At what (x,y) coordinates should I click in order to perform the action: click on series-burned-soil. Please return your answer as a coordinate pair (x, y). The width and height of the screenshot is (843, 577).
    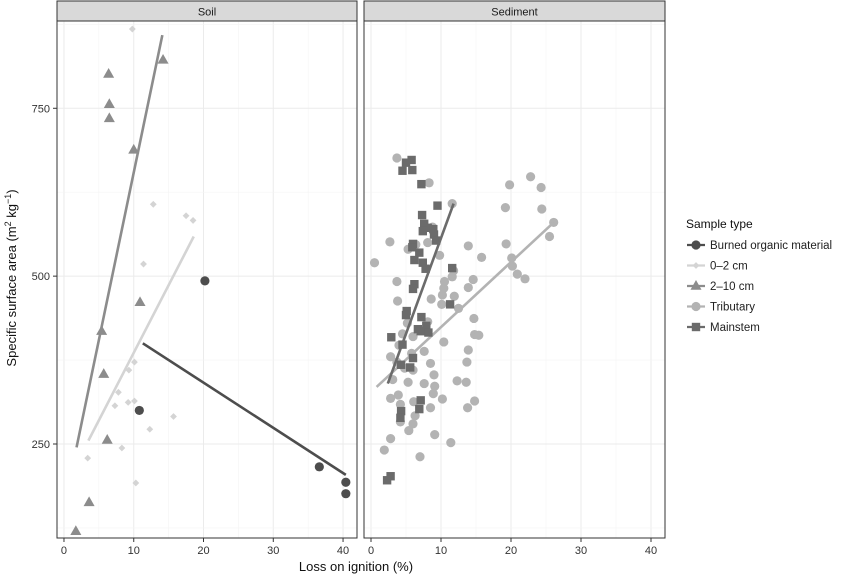
    Looking at the image, I should click on (242, 387).